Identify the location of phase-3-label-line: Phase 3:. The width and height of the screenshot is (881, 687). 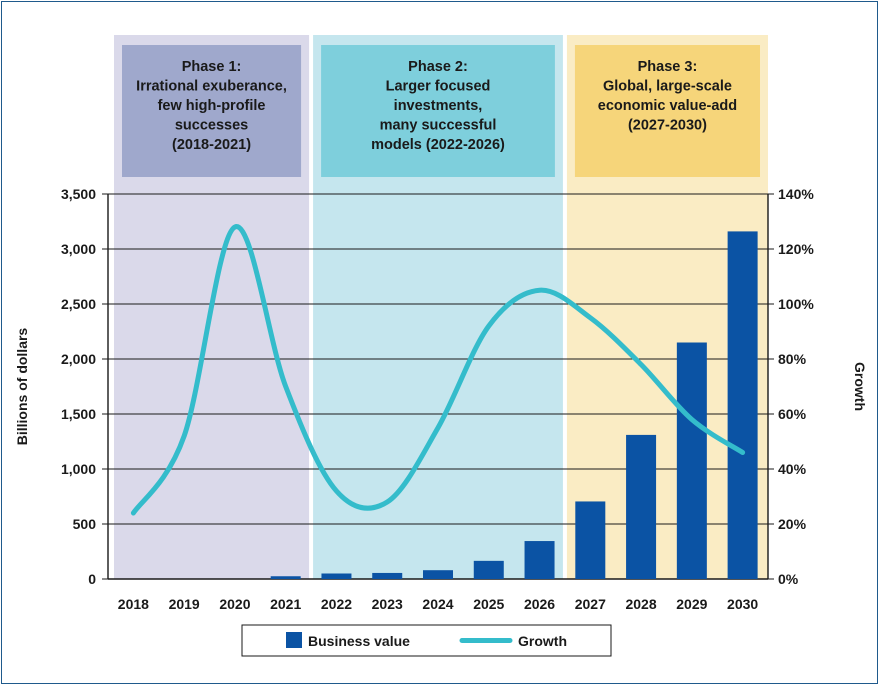
(668, 67).